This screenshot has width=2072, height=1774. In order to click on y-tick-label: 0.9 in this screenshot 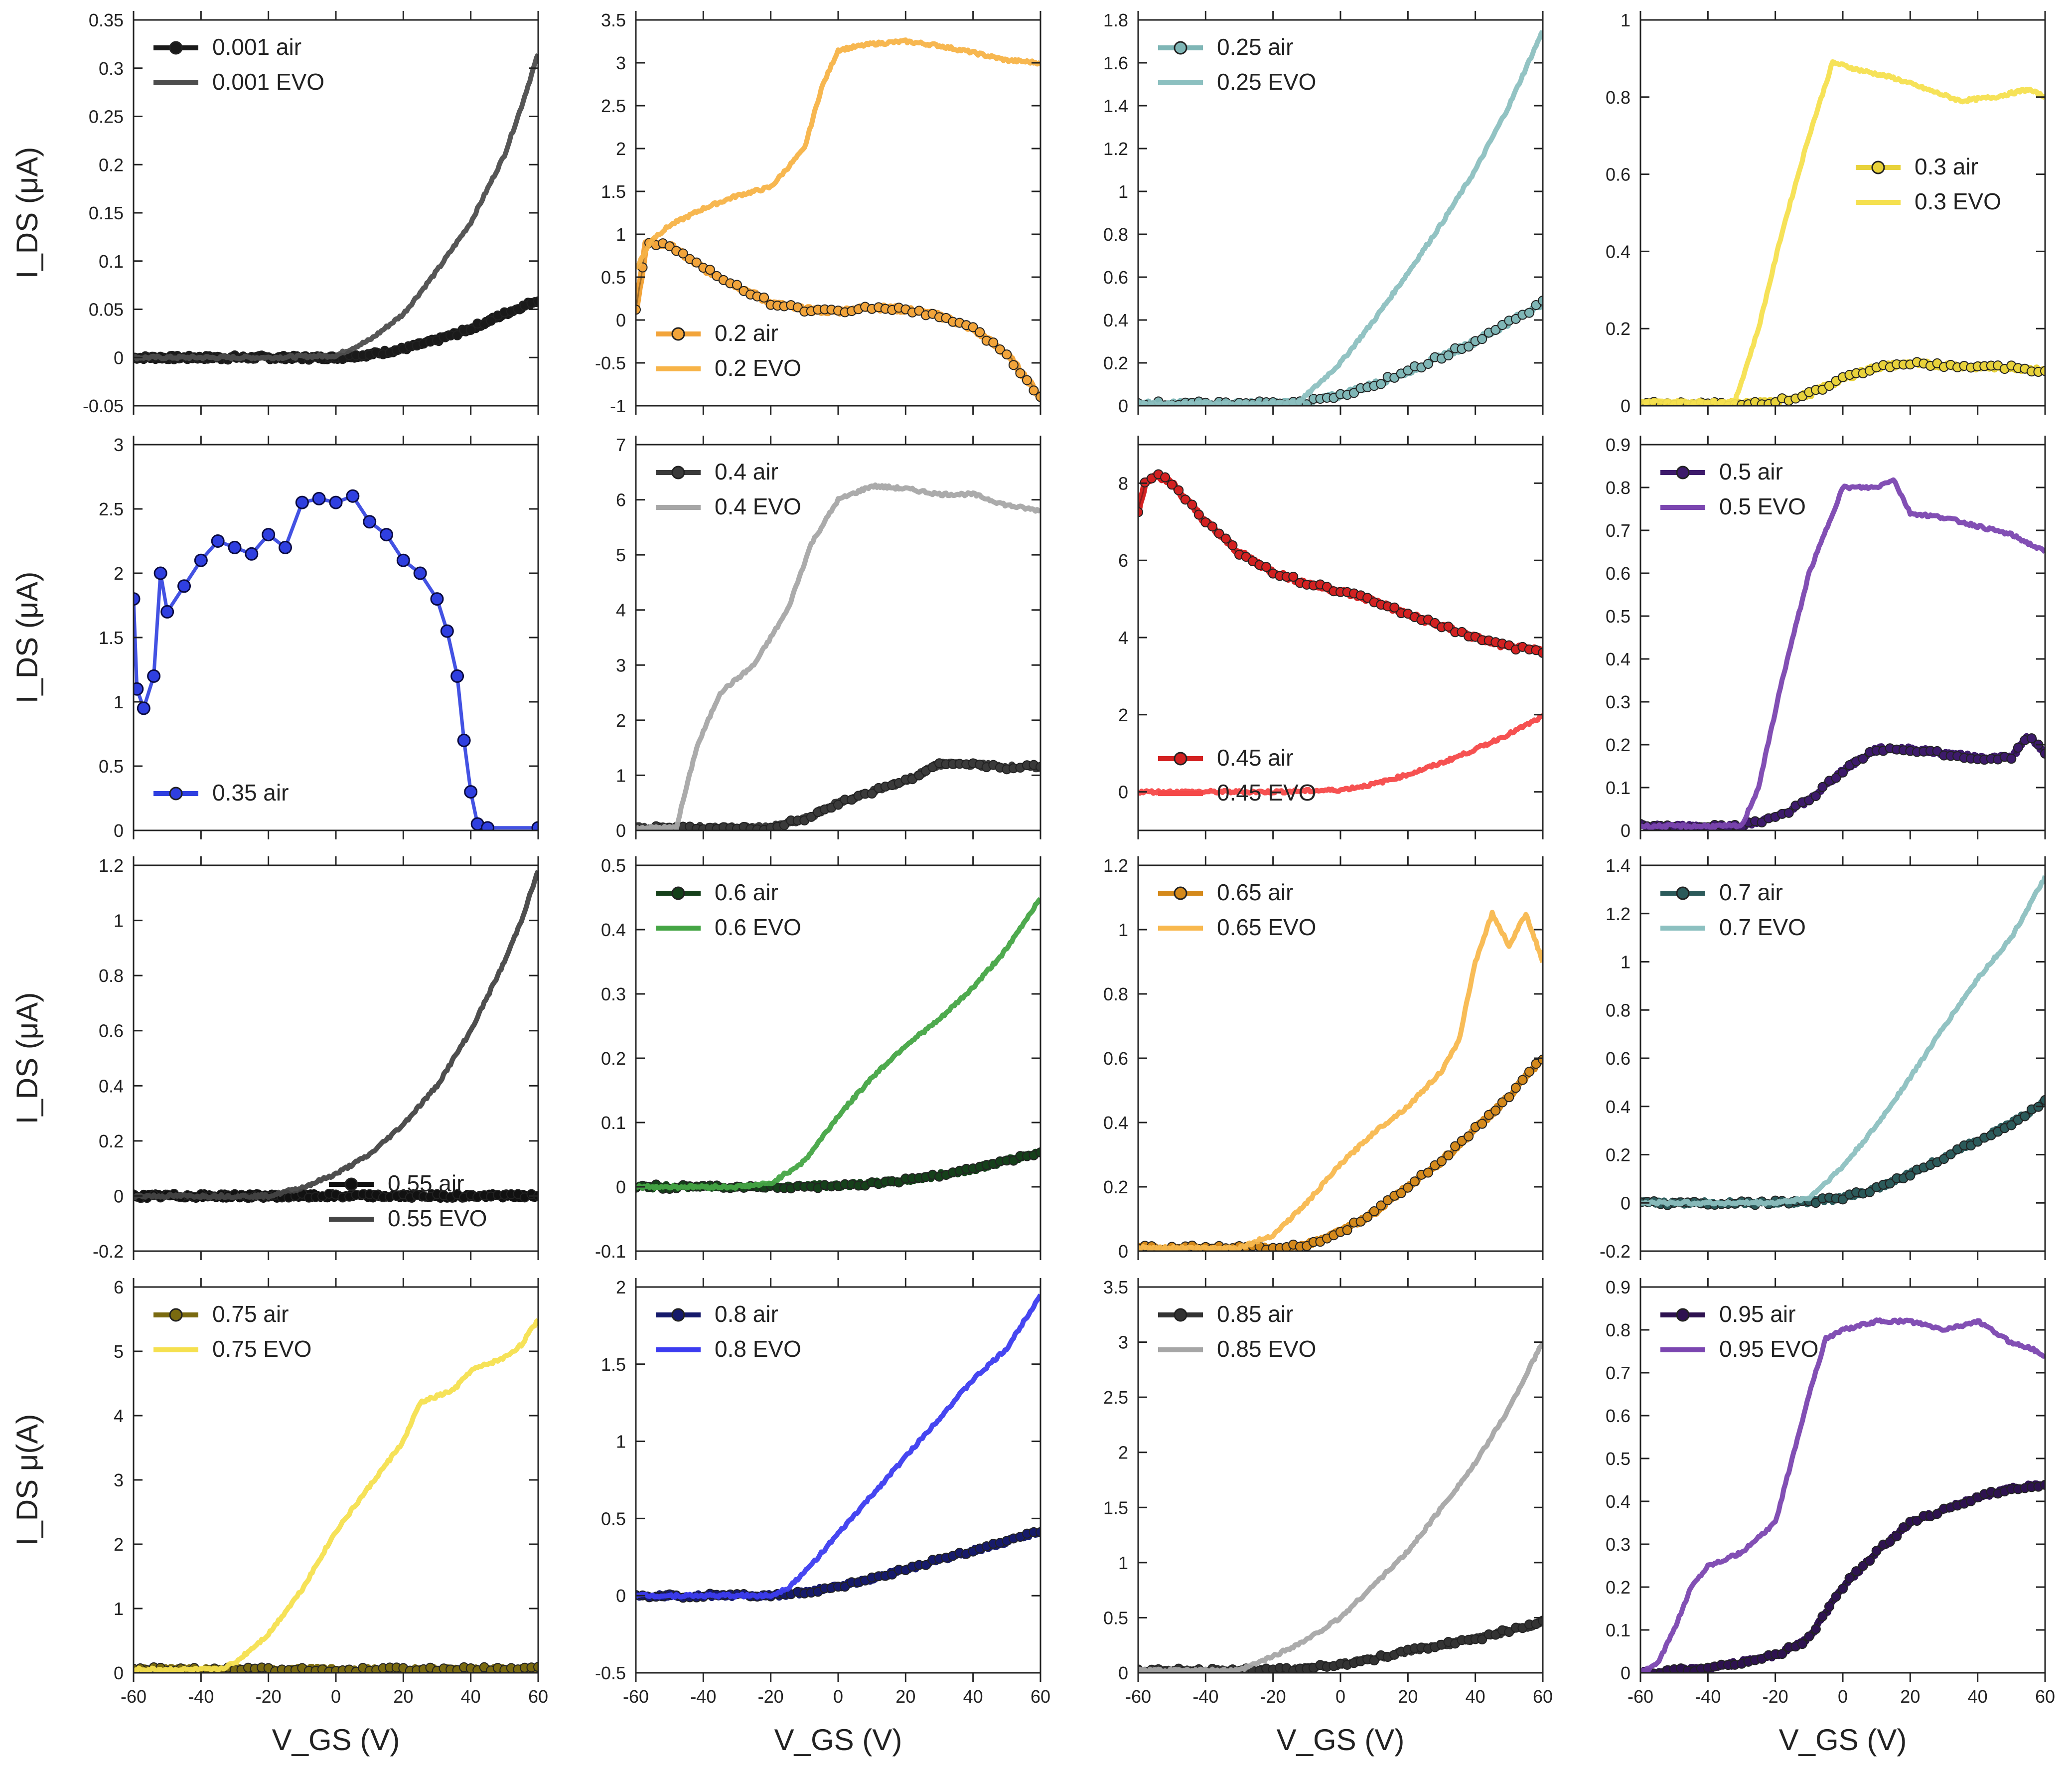, I will do `click(1618, 1287)`.